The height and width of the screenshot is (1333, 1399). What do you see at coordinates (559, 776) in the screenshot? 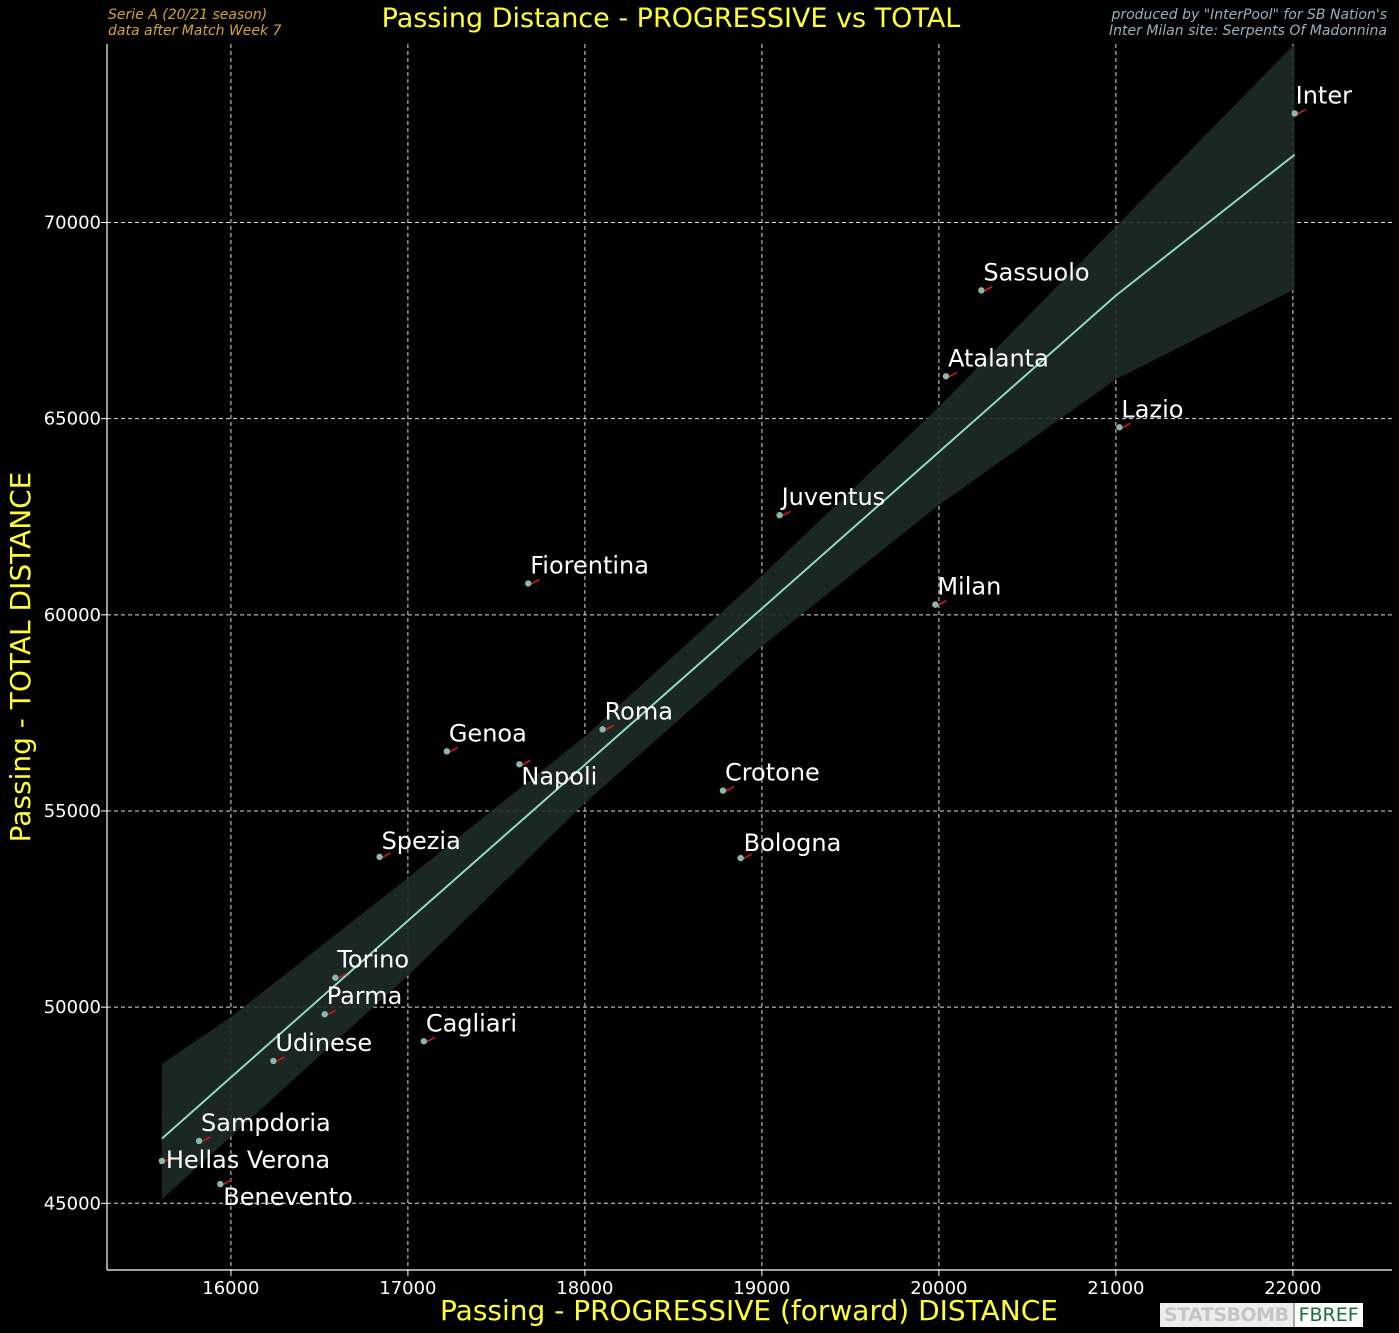
I see `point-label: Napoli` at bounding box center [559, 776].